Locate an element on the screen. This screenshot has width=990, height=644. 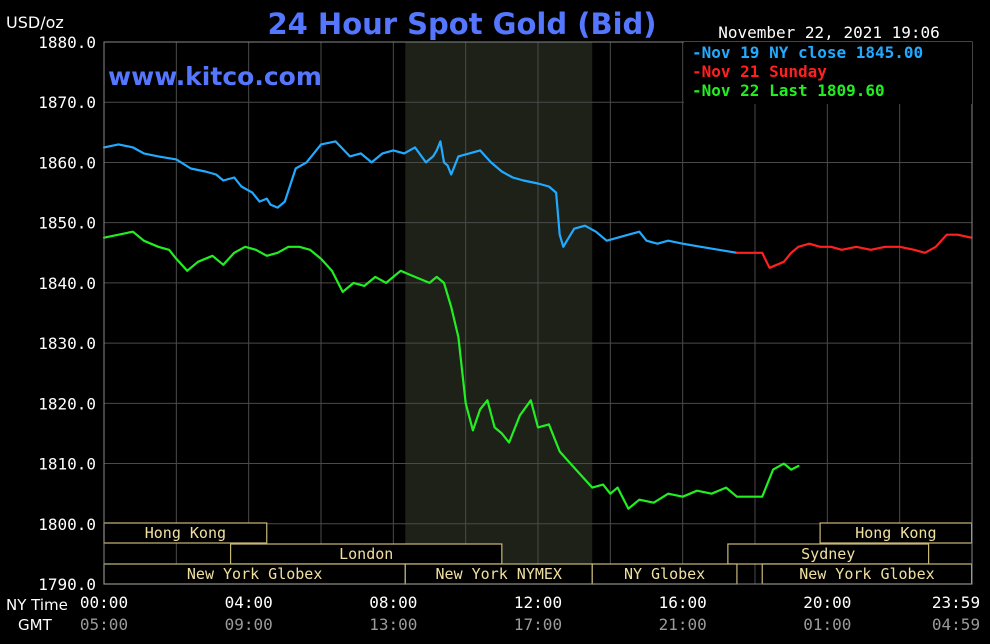
legend-entry: -Nov 19 NY close 1845.00 is located at coordinates (807, 52).